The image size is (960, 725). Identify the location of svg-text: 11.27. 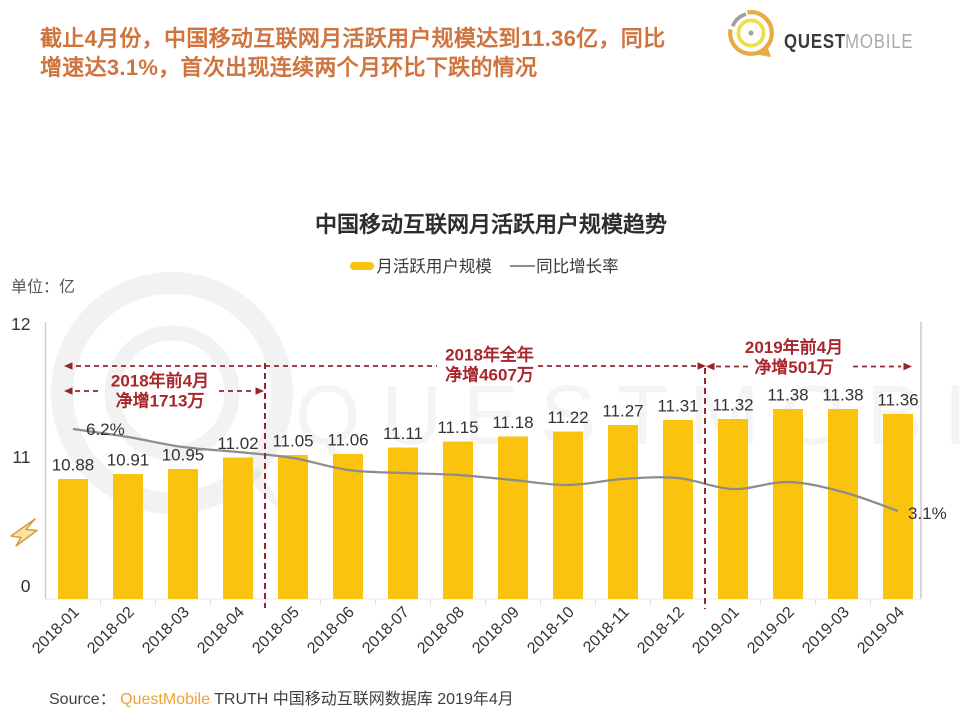
(622, 411).